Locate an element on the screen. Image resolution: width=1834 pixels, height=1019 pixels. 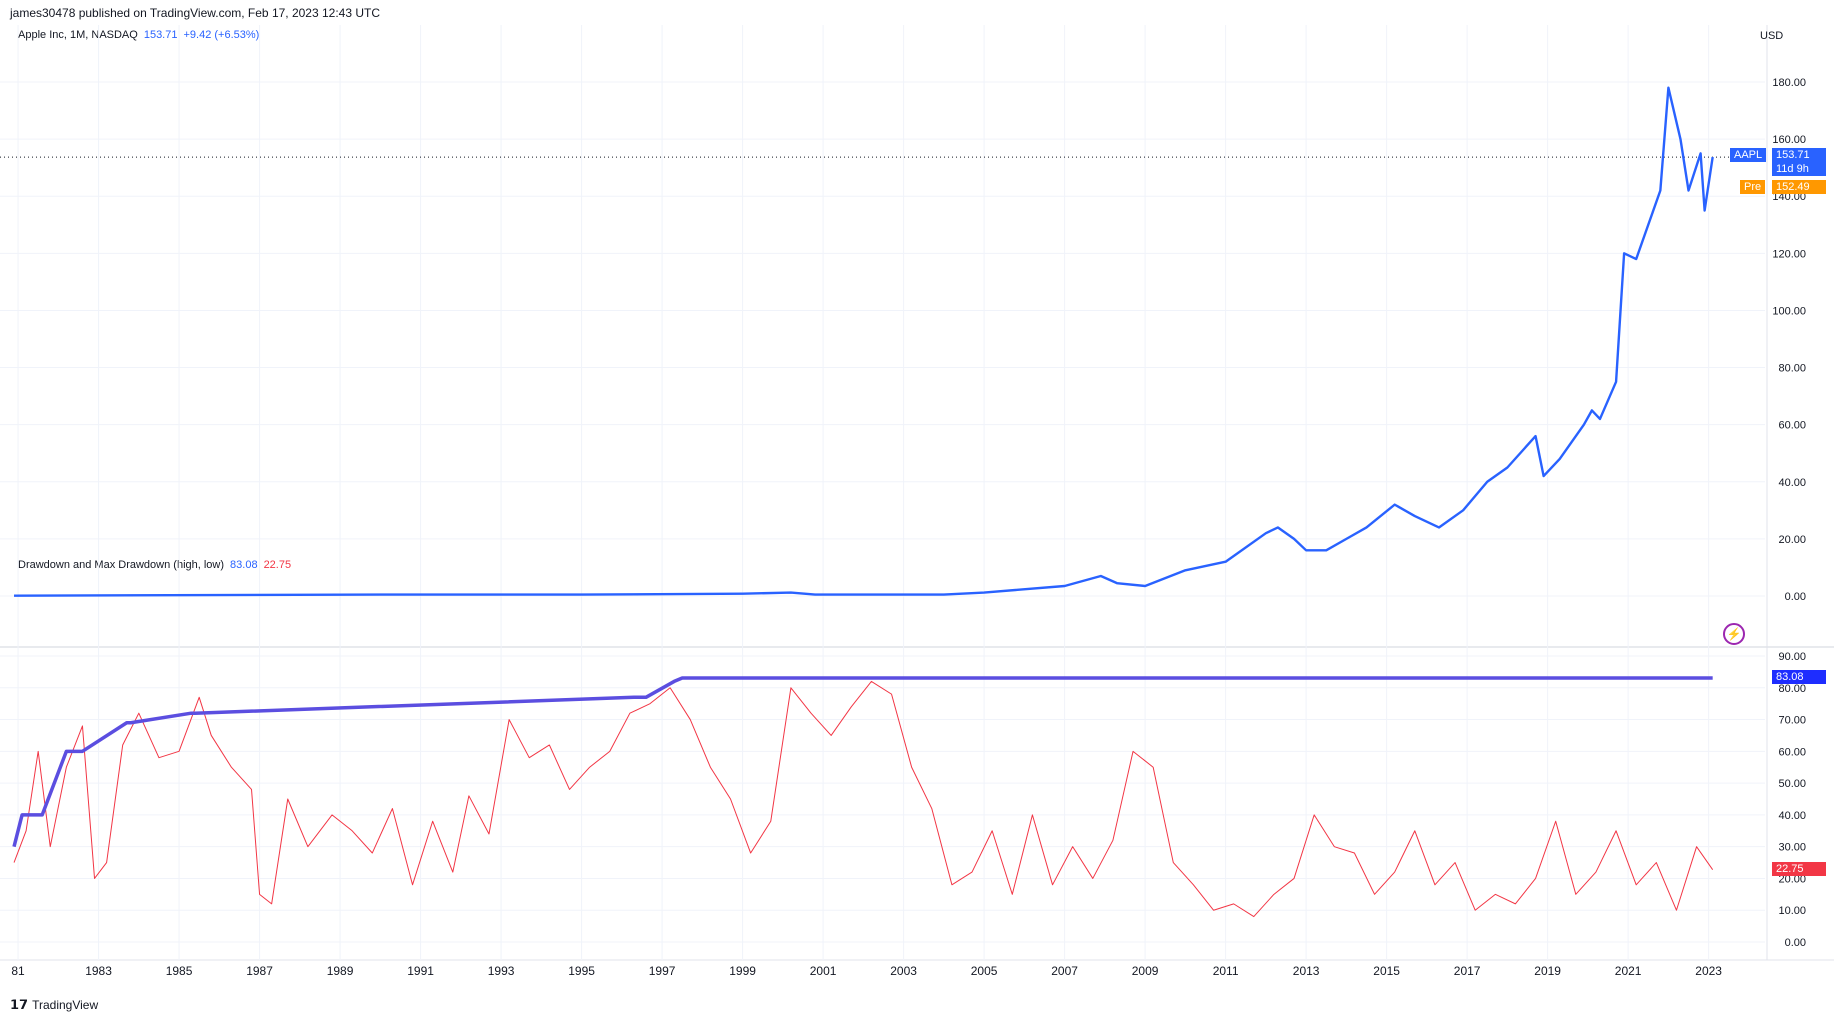
x-tick-label: 2001 is located at coordinates (823, 971).